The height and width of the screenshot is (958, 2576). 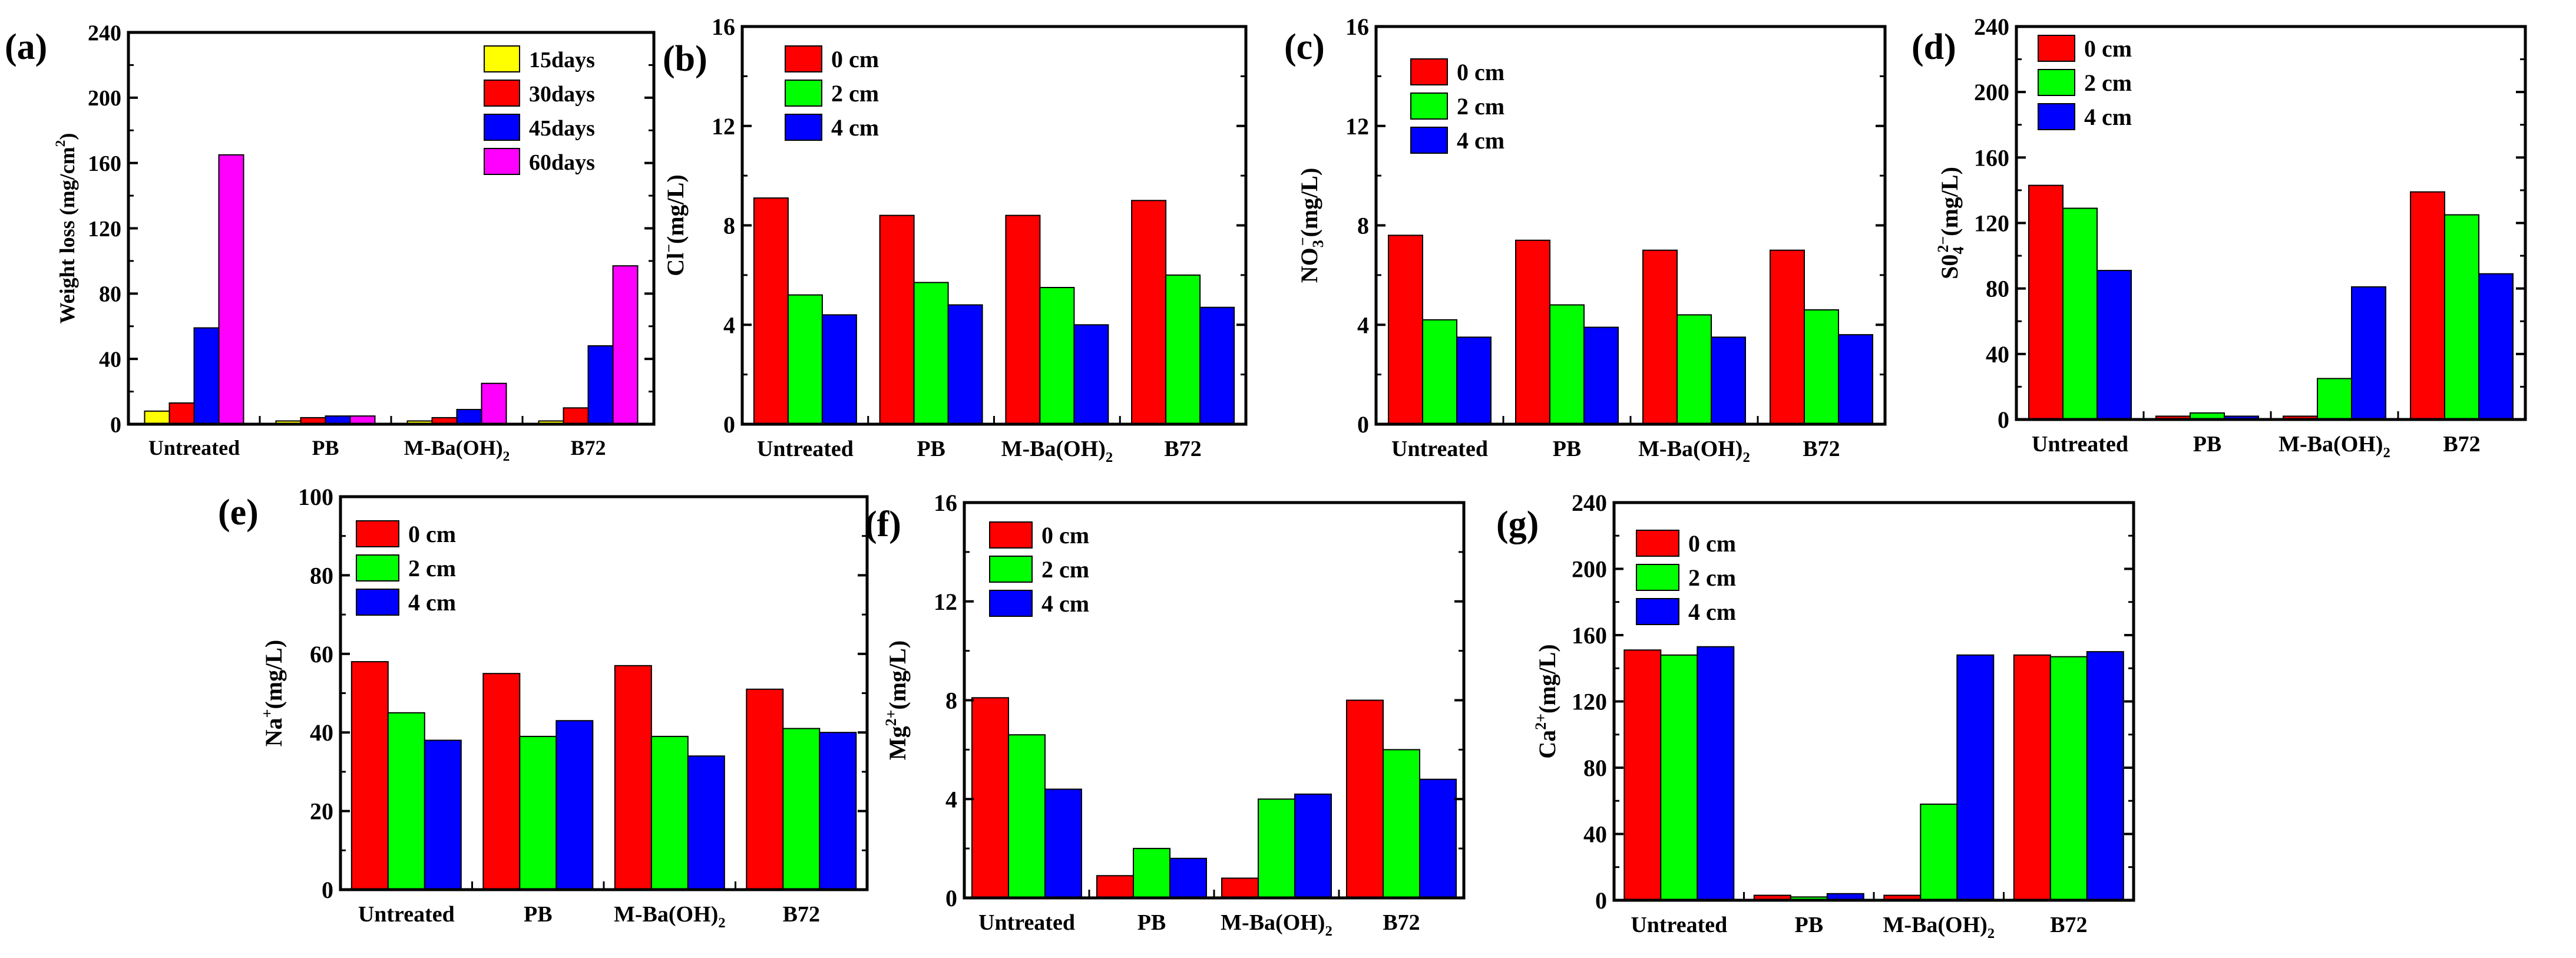 I want to click on legend-entry: 60days, so click(x=562, y=162).